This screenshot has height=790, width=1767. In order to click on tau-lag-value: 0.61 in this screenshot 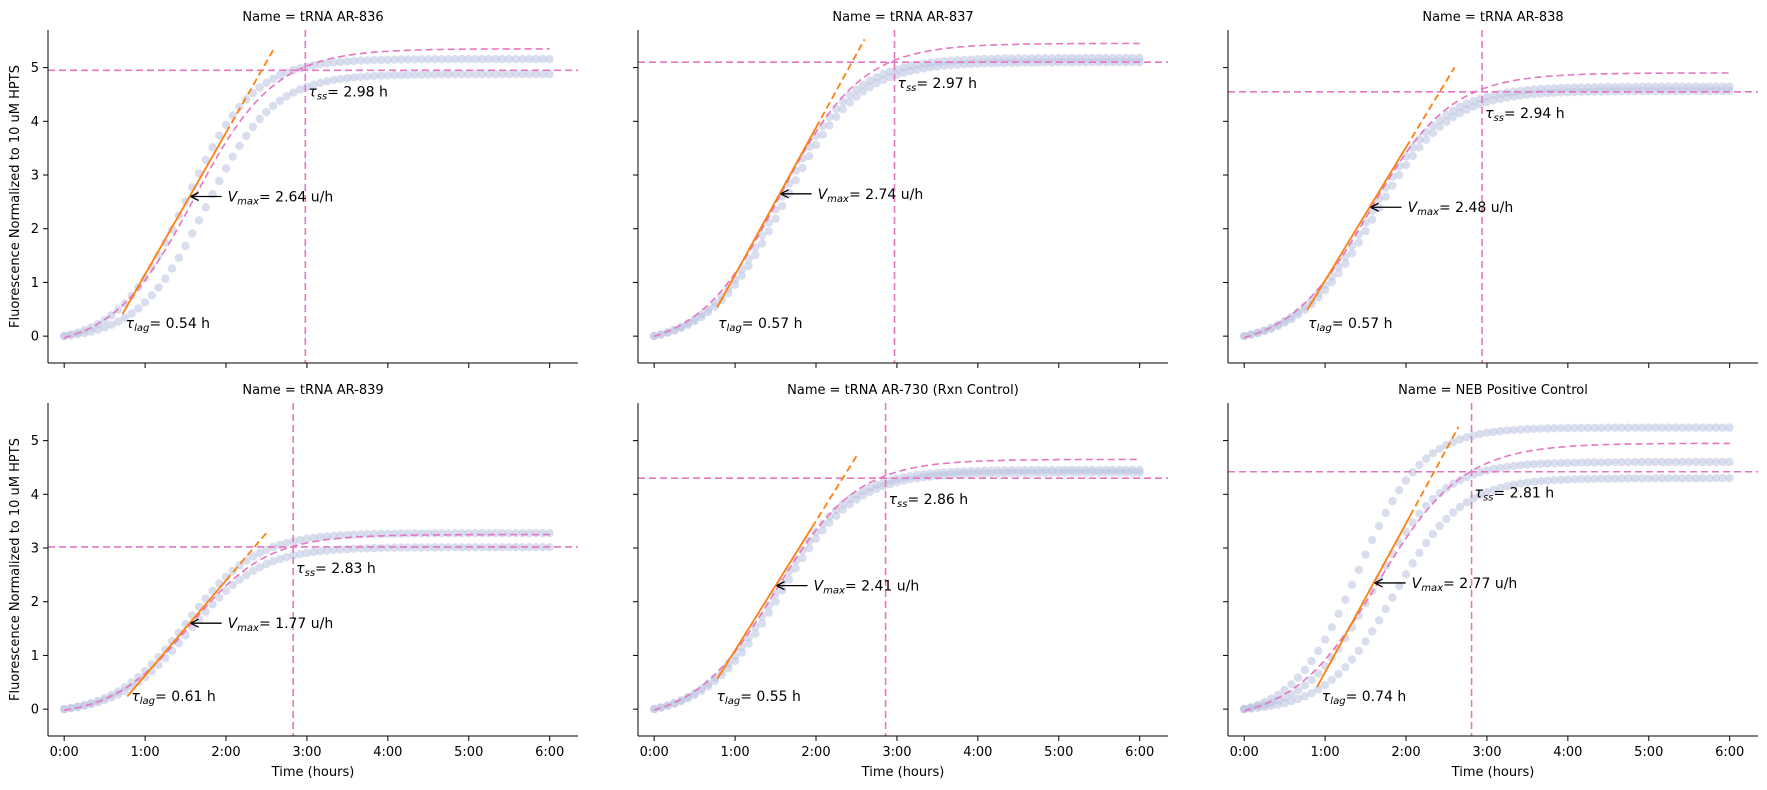, I will do `click(186, 697)`.